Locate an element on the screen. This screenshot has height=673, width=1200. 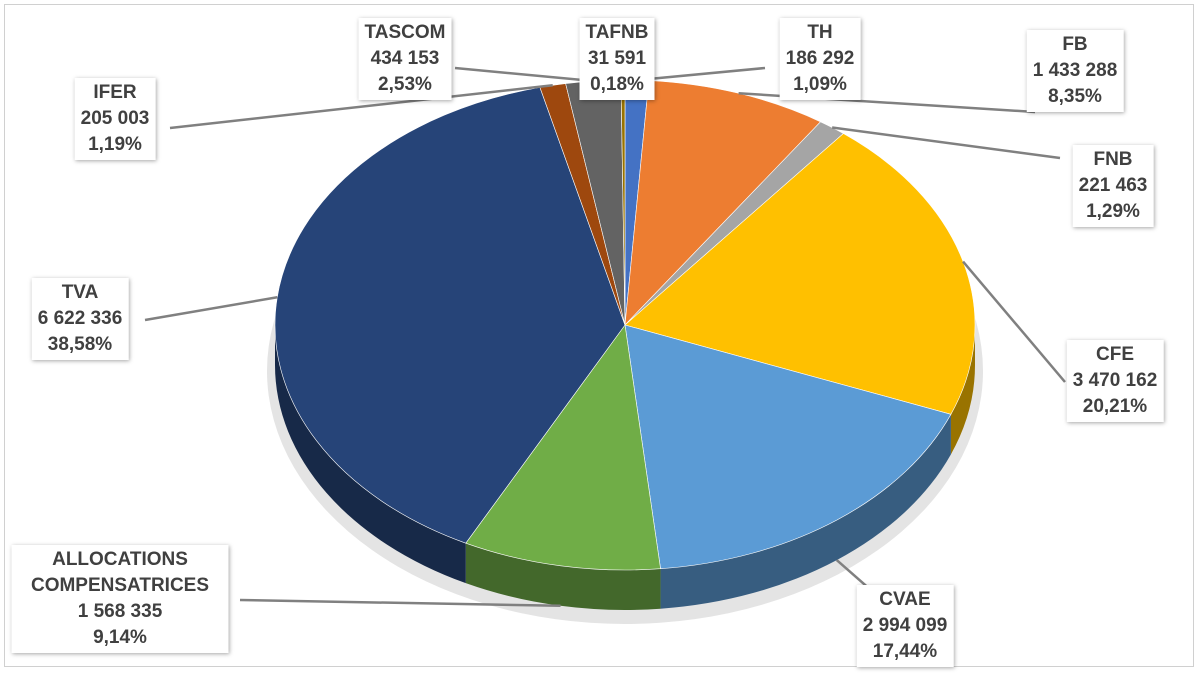
data-label: ALLOCATIONS COMPENSATRICES 1 568 335 9,14% is located at coordinates (120, 599).